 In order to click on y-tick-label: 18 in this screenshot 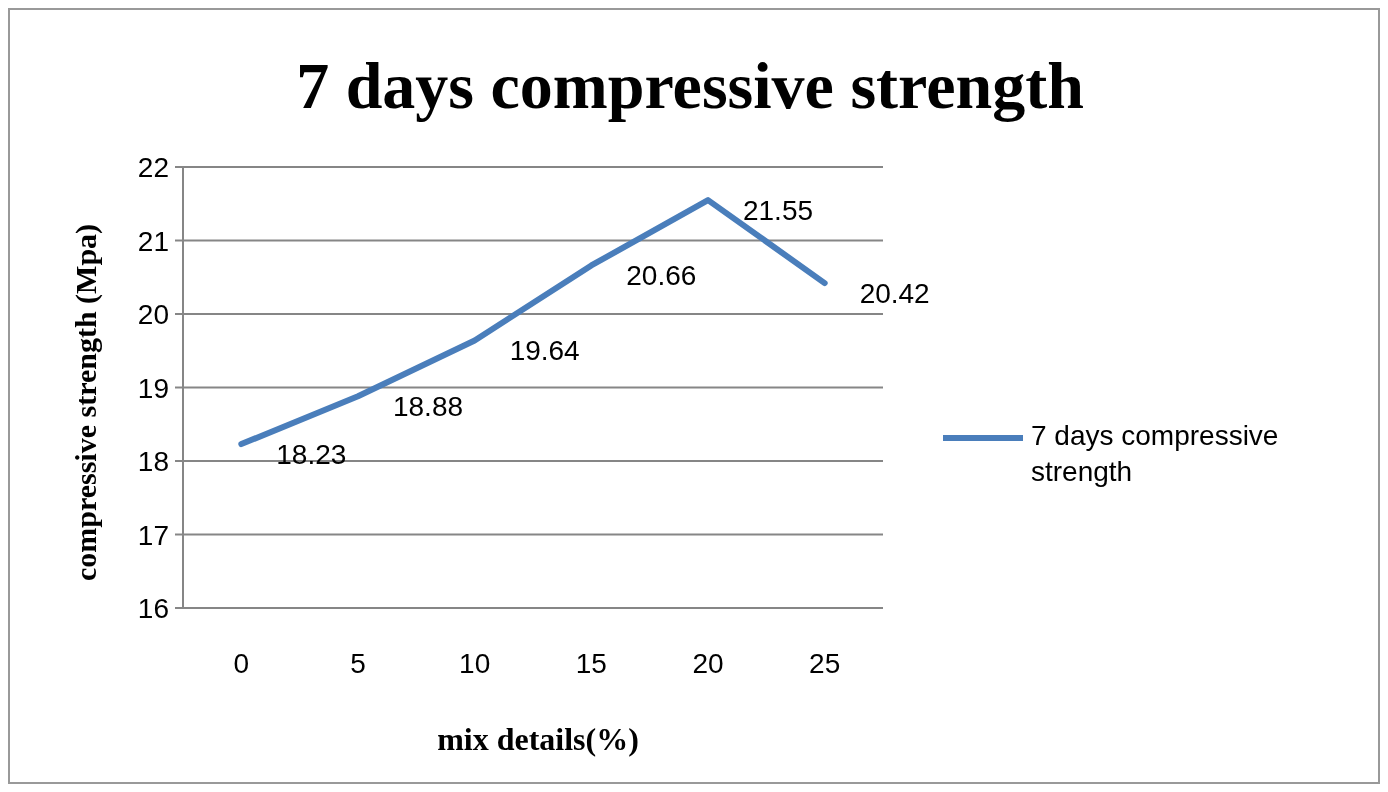, I will do `click(153, 461)`.